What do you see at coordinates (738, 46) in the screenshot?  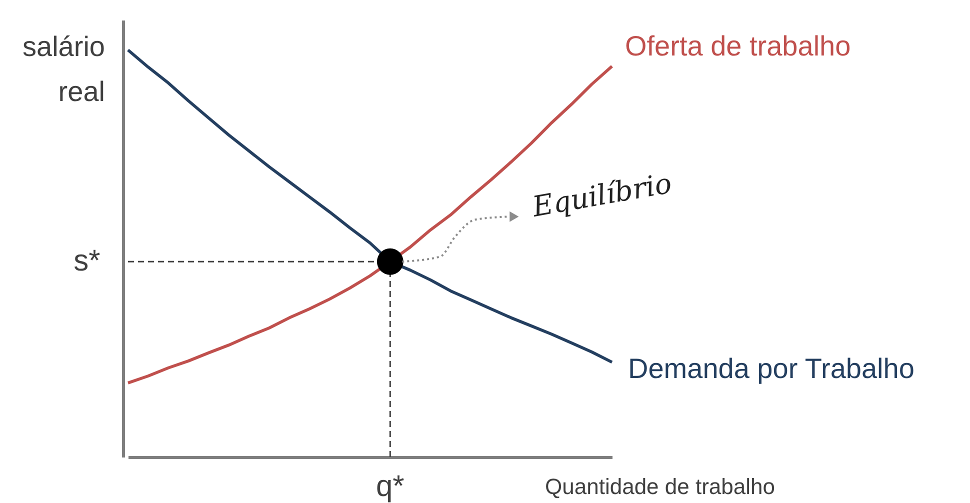 I see `series-label: Oferta de trabalho` at bounding box center [738, 46].